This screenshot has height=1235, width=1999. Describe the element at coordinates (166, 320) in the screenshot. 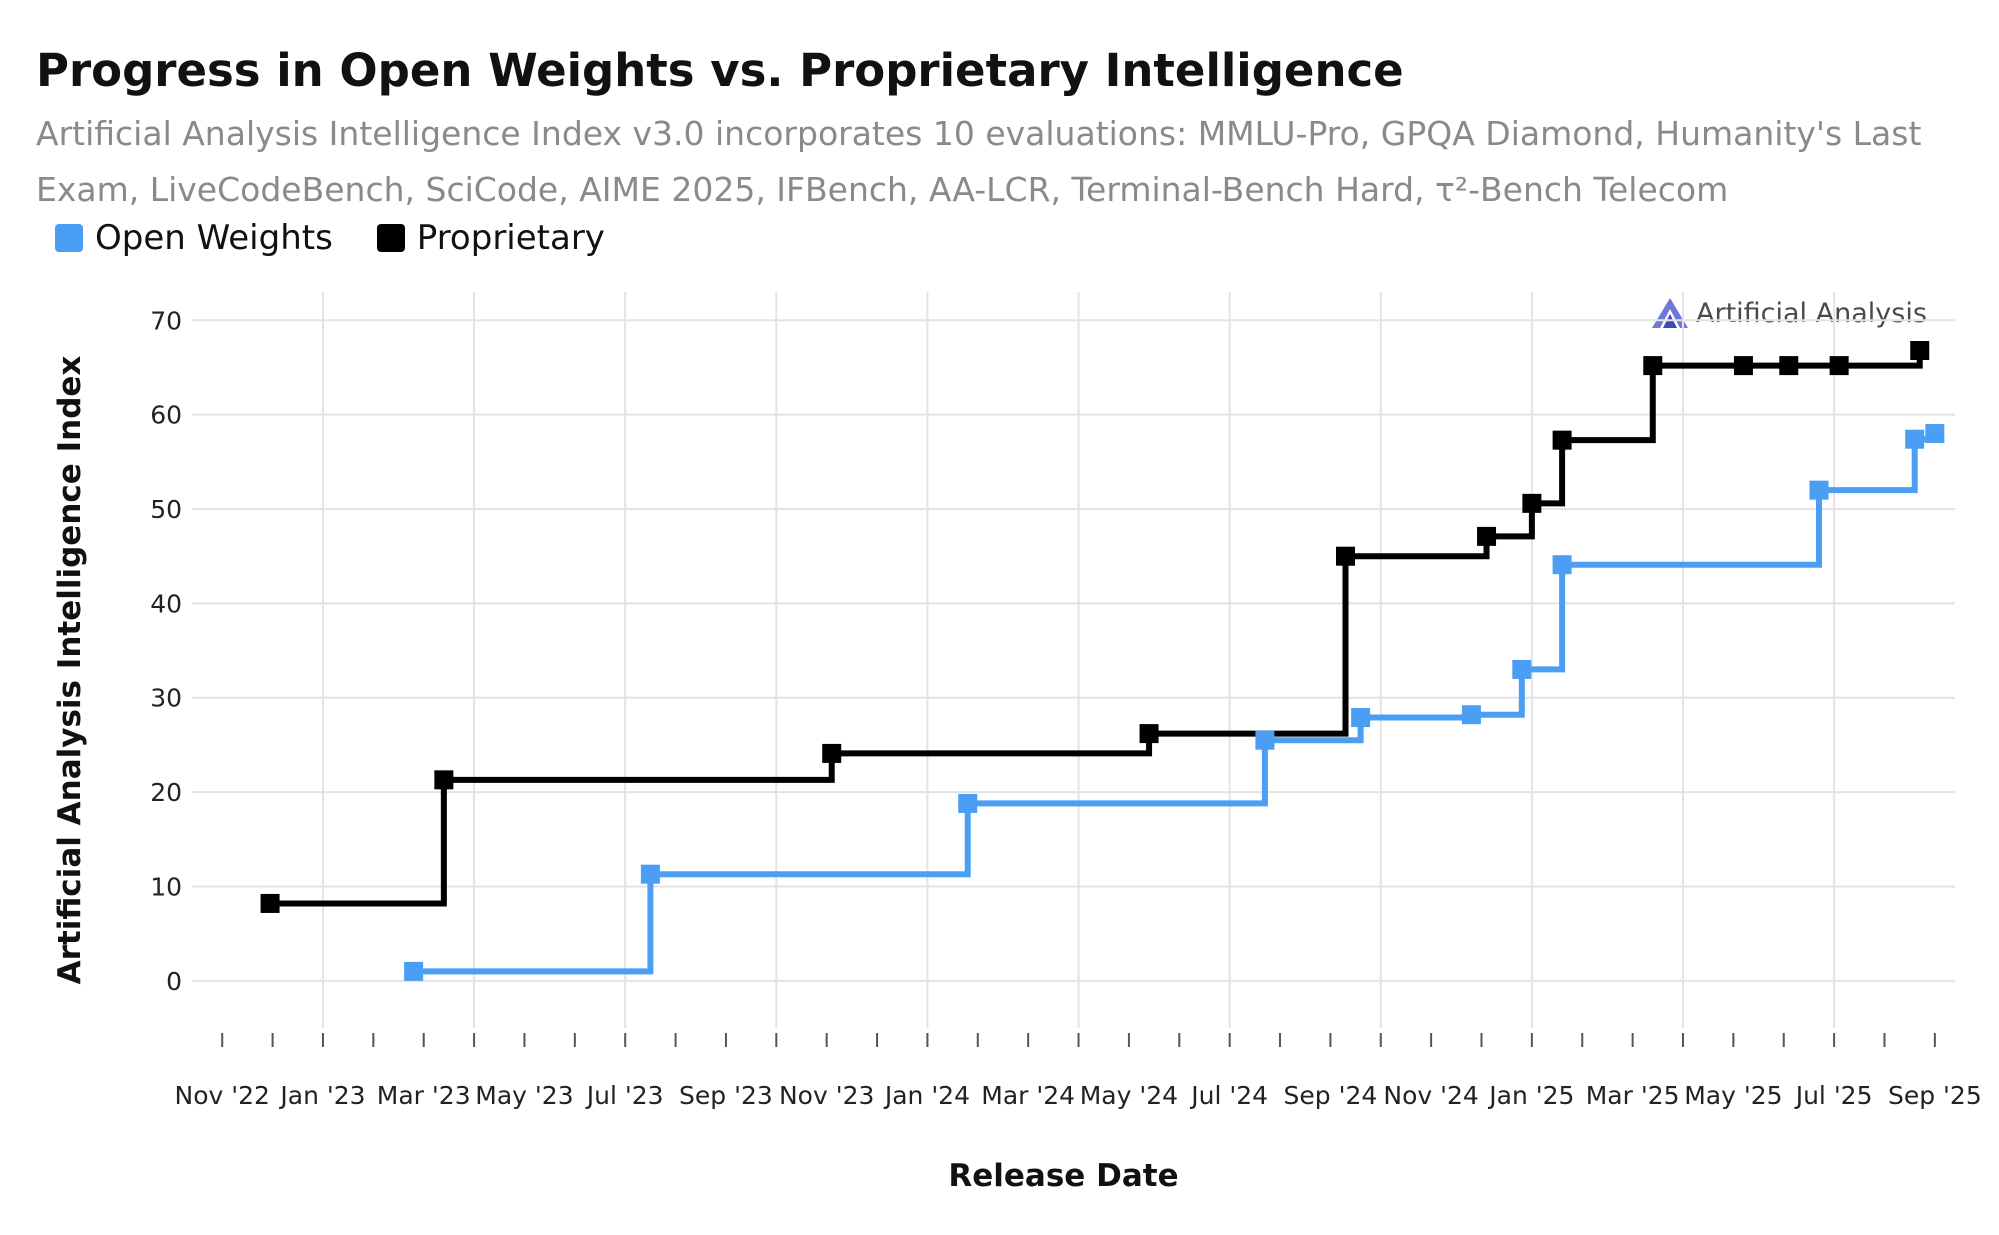

I see `y-tick-label: 70` at that location.